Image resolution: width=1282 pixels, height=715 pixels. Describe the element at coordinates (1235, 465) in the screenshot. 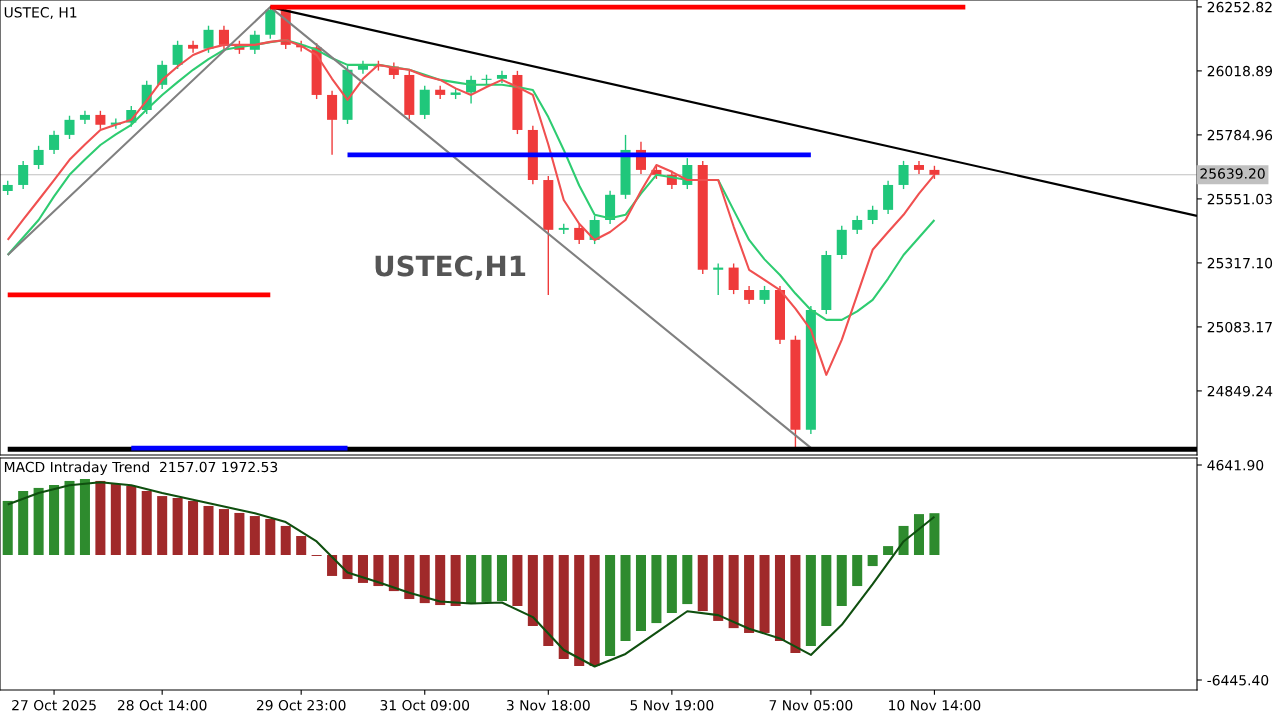

I see `y-tick-label: 4641.90` at that location.